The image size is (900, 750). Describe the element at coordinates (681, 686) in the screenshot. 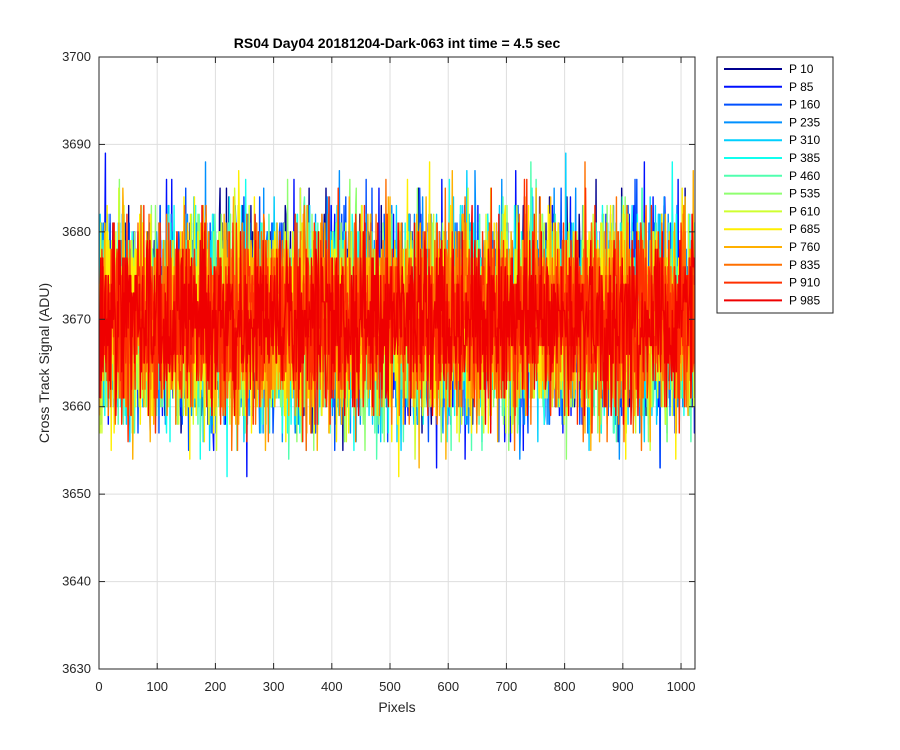

I see `x-tick-label: 1000` at that location.